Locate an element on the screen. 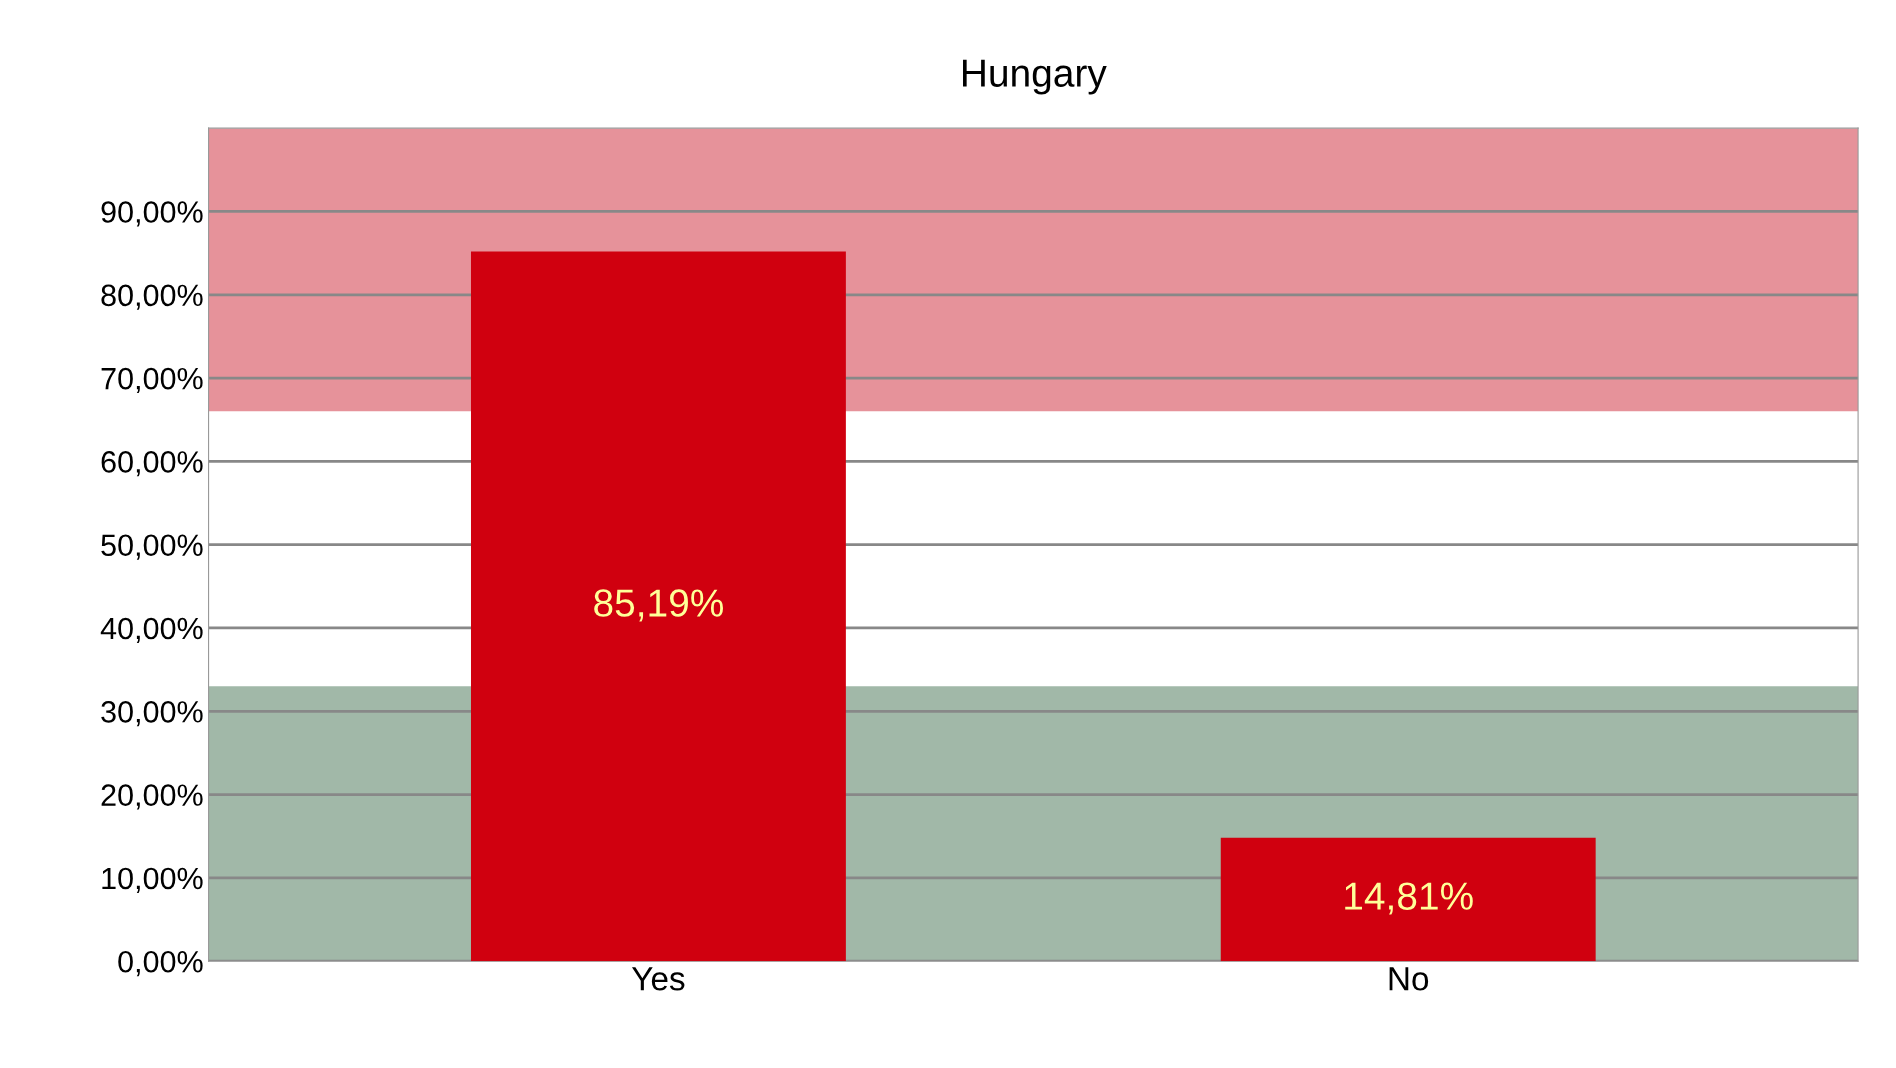 Image resolution: width=1896 pixels, height=1068 pixels. data-label: 14,81% is located at coordinates (1409, 898).